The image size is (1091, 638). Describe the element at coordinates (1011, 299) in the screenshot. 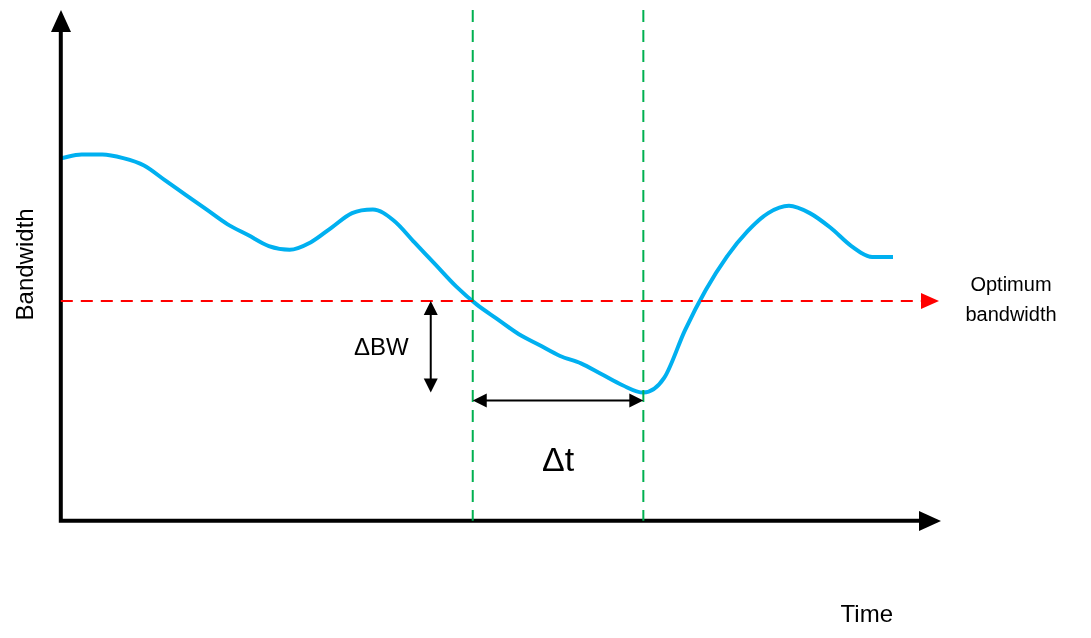

I see `ref-line-label: Optimum bandwidth` at that location.